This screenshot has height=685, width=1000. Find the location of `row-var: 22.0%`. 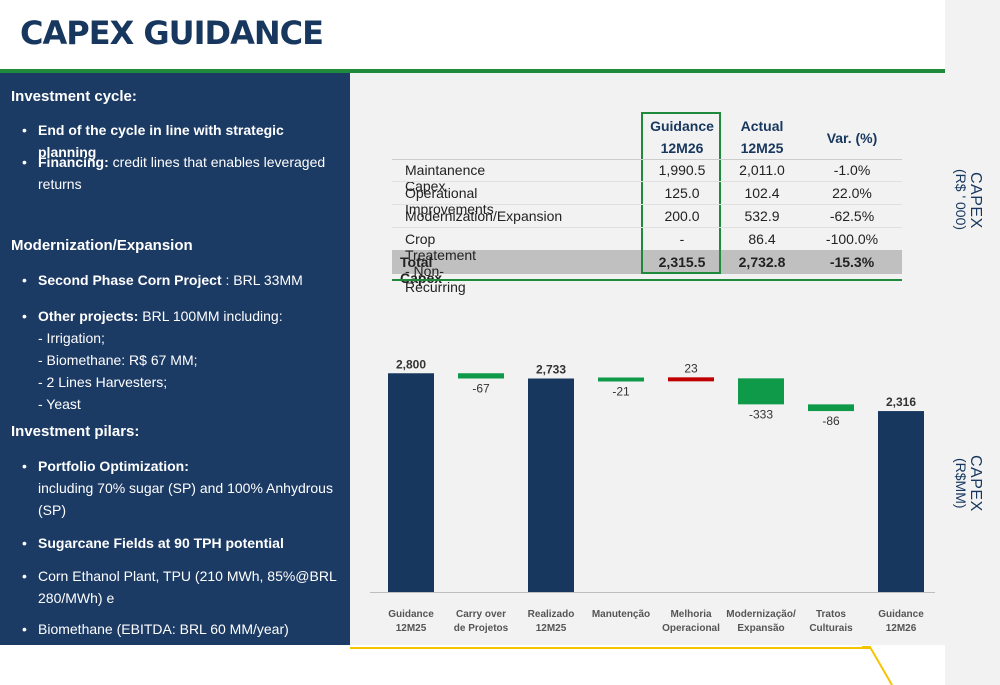

row-var: 22.0% is located at coordinates (852, 193).